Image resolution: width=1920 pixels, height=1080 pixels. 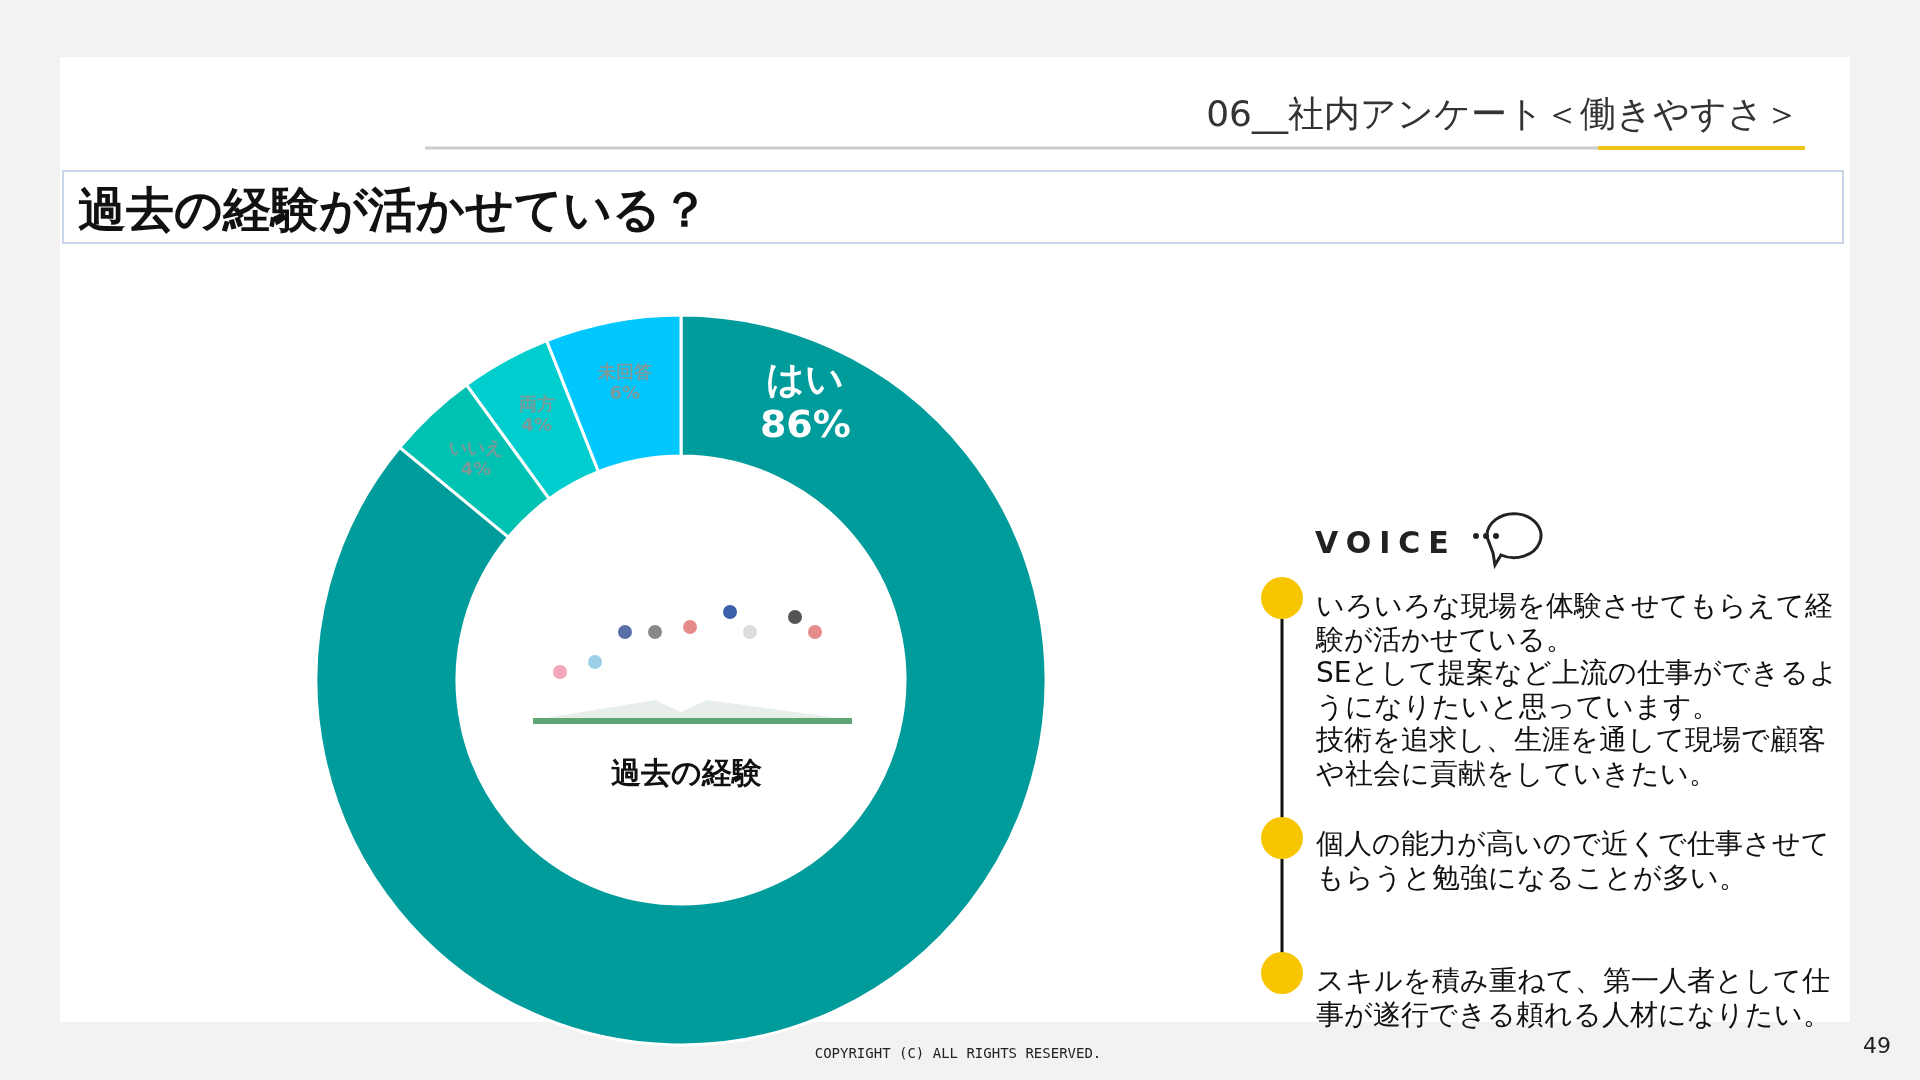 I want to click on text: SEとして提案など上流の仕事ができるようになりたいと思っています。, so click(x=1577, y=689).